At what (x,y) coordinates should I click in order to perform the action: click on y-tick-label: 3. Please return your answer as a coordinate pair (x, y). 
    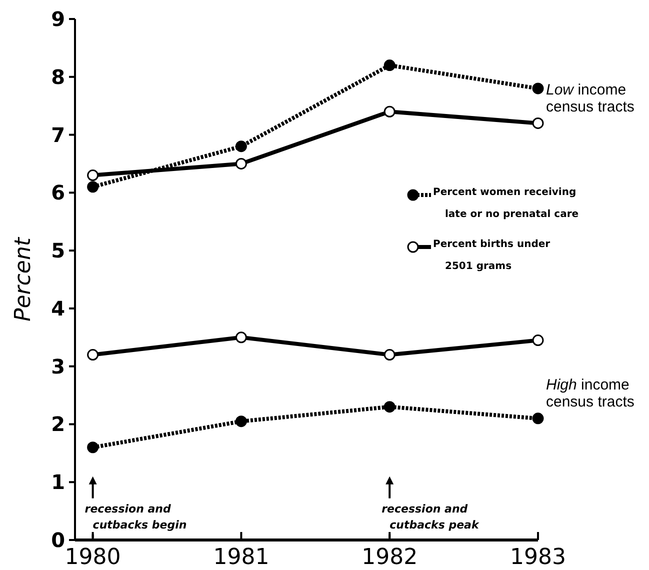
    Looking at the image, I should click on (58, 366).